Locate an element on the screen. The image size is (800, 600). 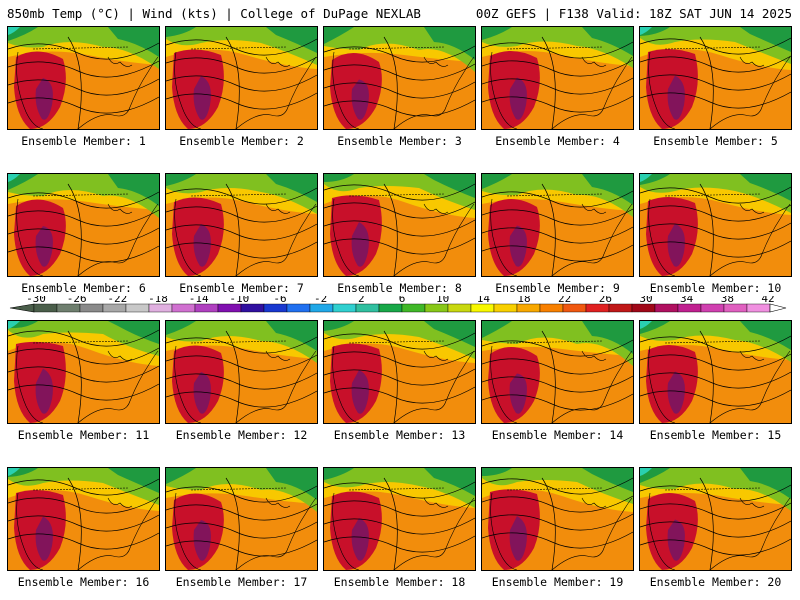
ensemble-member-panel: Ensemble Member: 17 is located at coordinates (241, 528).